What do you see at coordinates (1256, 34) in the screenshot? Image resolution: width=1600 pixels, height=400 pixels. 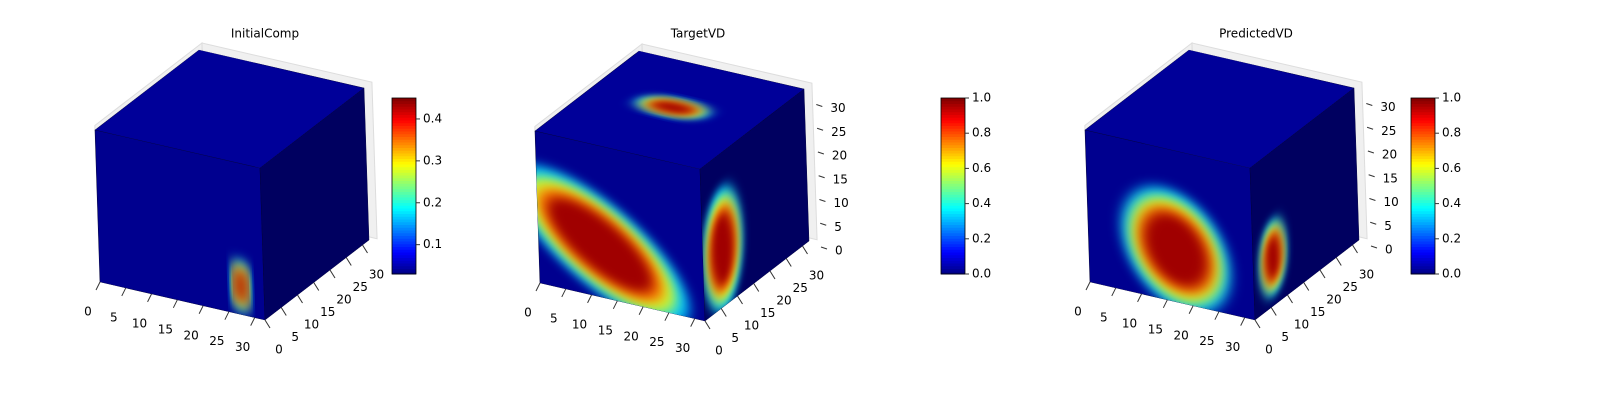 I see `panel-title: PredictedVD` at bounding box center [1256, 34].